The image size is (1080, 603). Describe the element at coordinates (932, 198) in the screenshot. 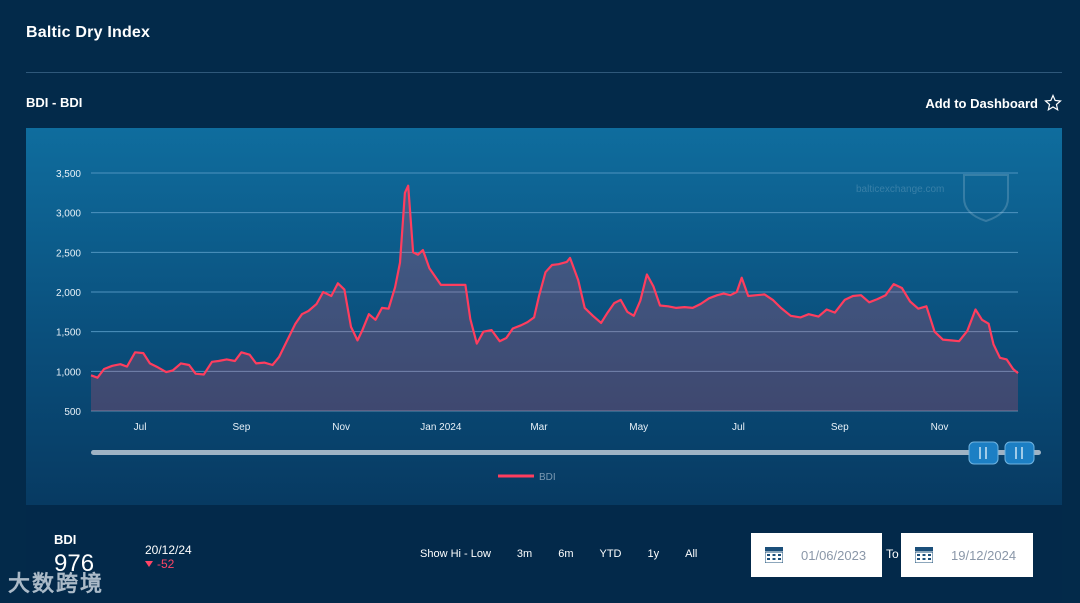

I see `watermark-group: balticexchange.com` at that location.